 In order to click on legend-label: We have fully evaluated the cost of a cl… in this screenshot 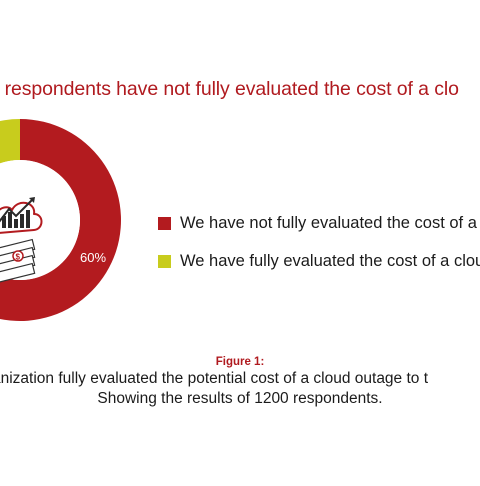, I will do `click(330, 260)`.